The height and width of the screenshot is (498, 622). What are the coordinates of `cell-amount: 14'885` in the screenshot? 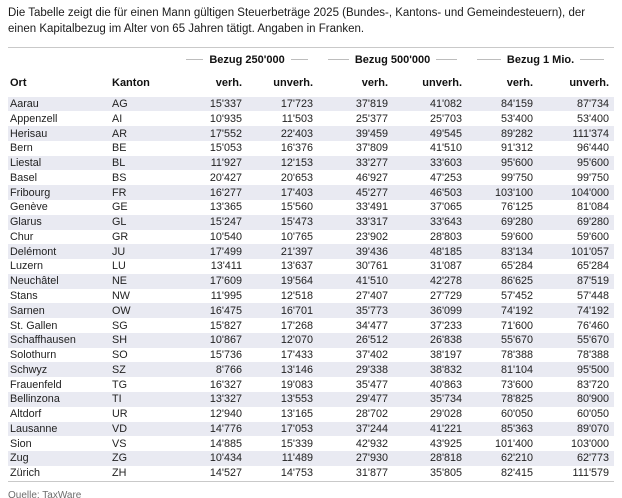 It's located at (225, 443).